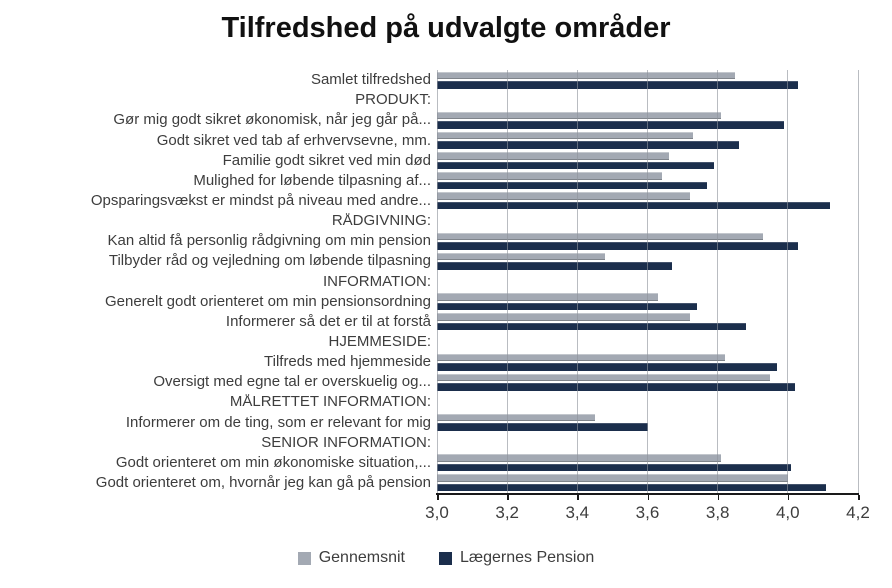 This screenshot has width=892, height=588. I want to click on category-row: Familie godt sikret ved min død, so click(429, 161).